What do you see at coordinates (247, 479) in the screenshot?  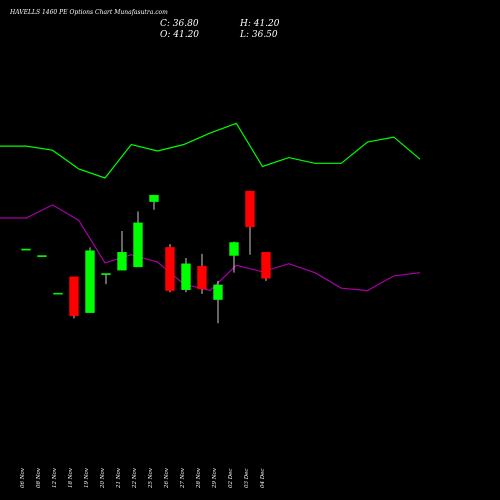 I see `x-tick-label: 03 Dec` at bounding box center [247, 479].